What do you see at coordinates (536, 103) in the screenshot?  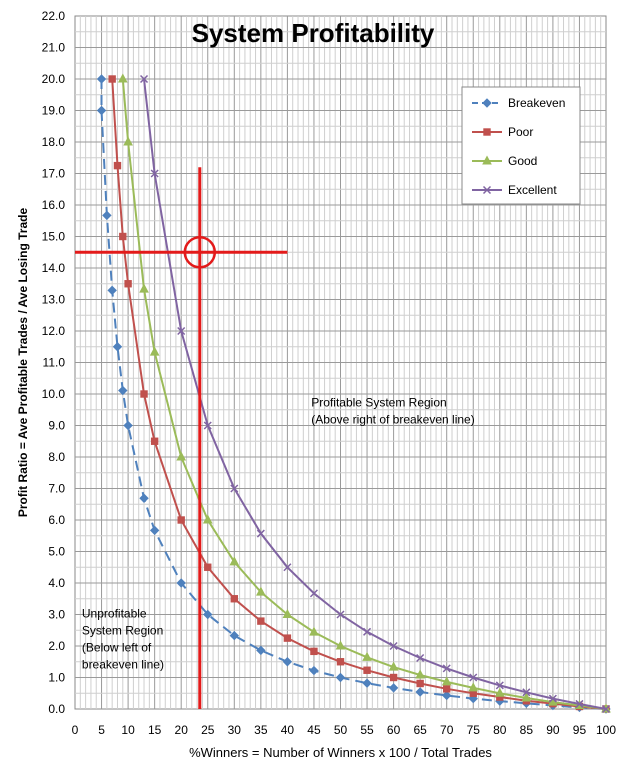 I see `legend-label-breakeven: Breakeven` at bounding box center [536, 103].